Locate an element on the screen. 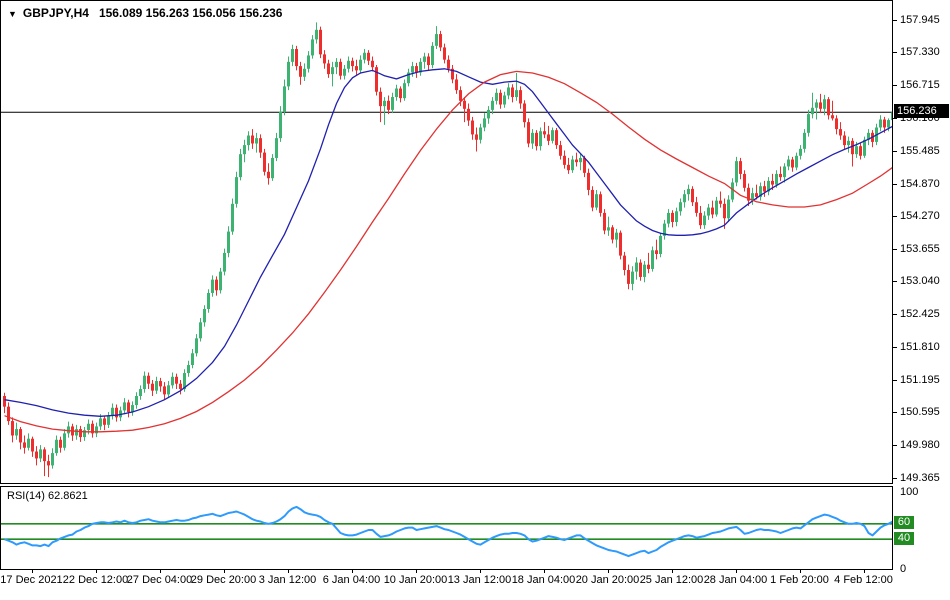 This screenshot has height=600, width=950. time-axis-label: 1 Feb 20:00 is located at coordinates (799, 580).